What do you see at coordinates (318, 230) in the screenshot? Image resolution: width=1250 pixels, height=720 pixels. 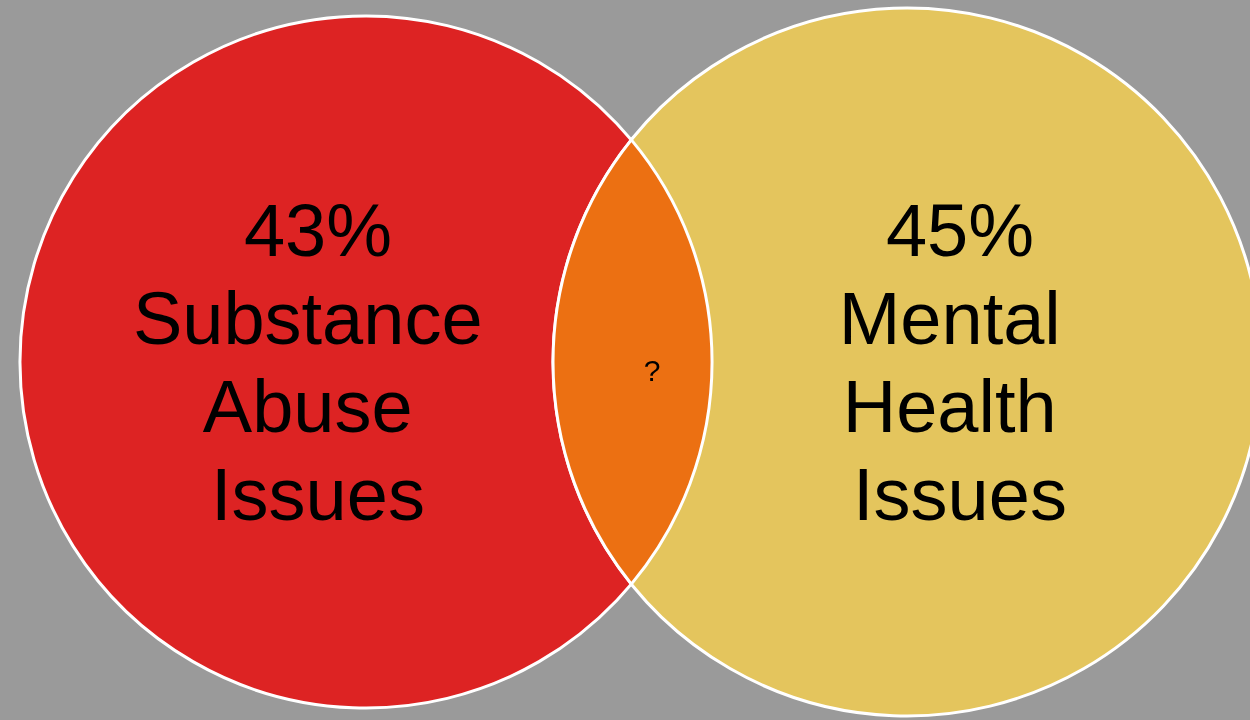 I see `data-label: 43%` at bounding box center [318, 230].